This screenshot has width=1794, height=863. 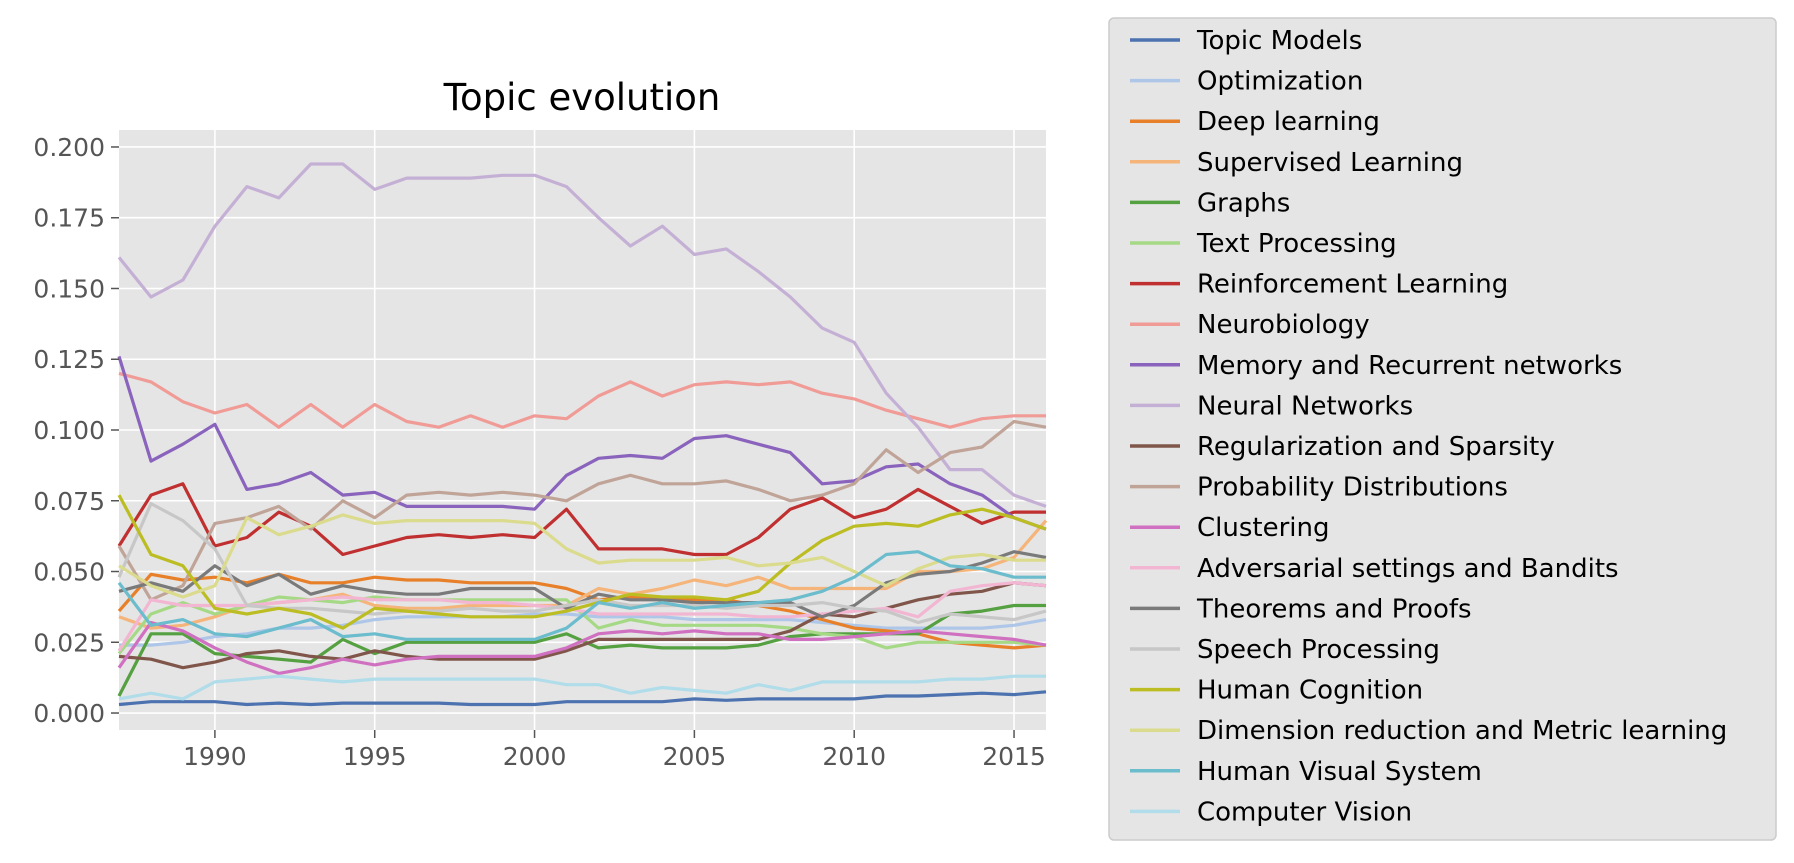 I want to click on x-tick-label: 1990, so click(x=215, y=756).